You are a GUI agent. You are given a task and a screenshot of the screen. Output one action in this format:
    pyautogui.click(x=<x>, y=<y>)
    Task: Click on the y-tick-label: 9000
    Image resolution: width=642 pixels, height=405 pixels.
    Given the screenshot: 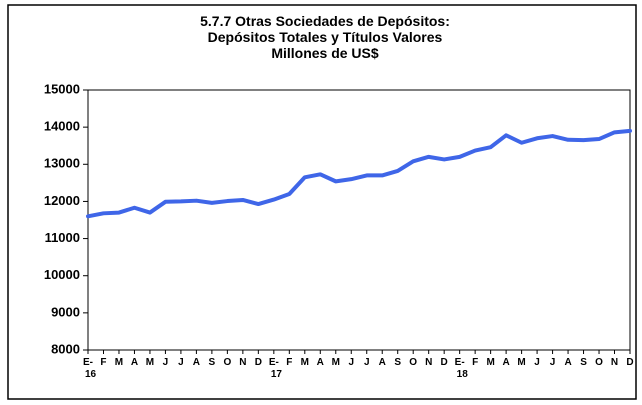 What is the action you would take?
    pyautogui.click(x=65, y=311)
    